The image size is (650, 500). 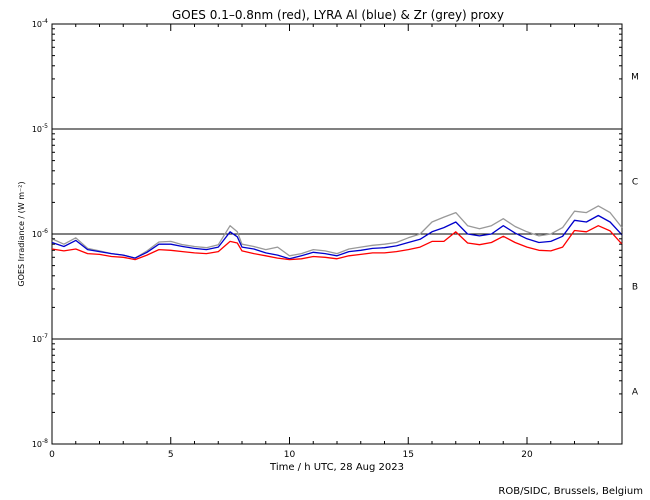 I want to click on flare-class-label-a: A, so click(x=635, y=393).